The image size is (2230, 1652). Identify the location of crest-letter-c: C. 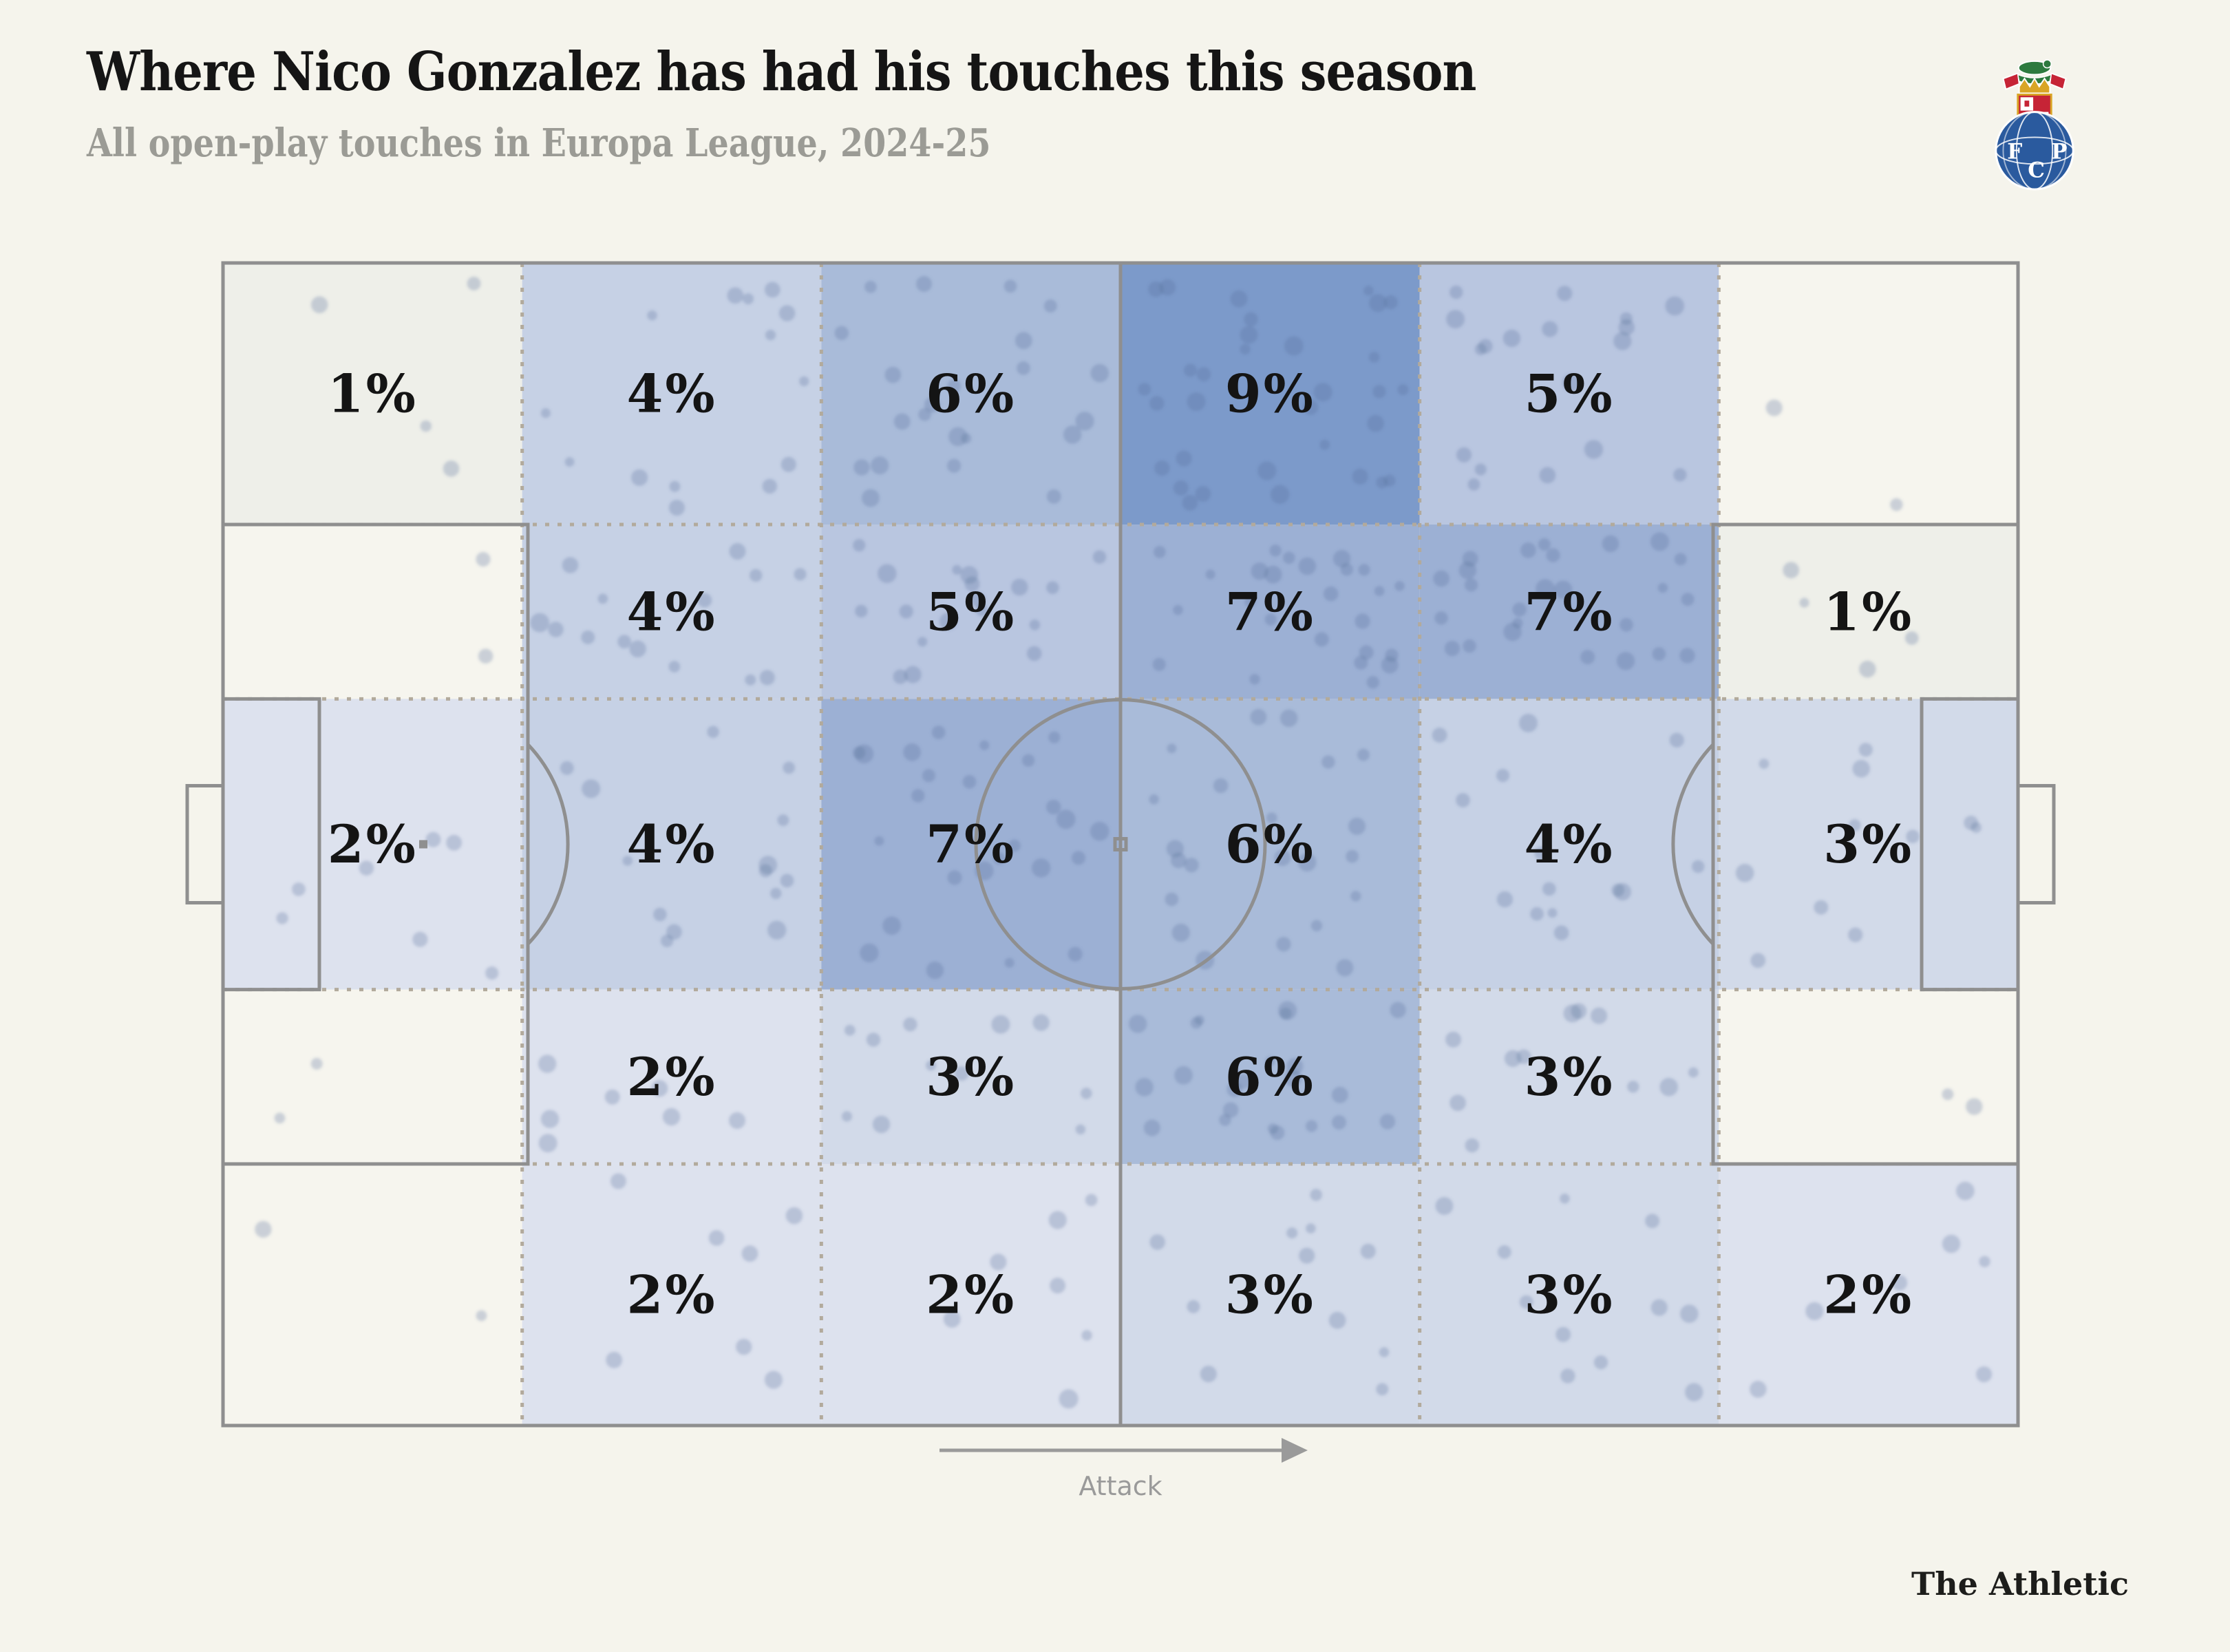
(2036, 170).